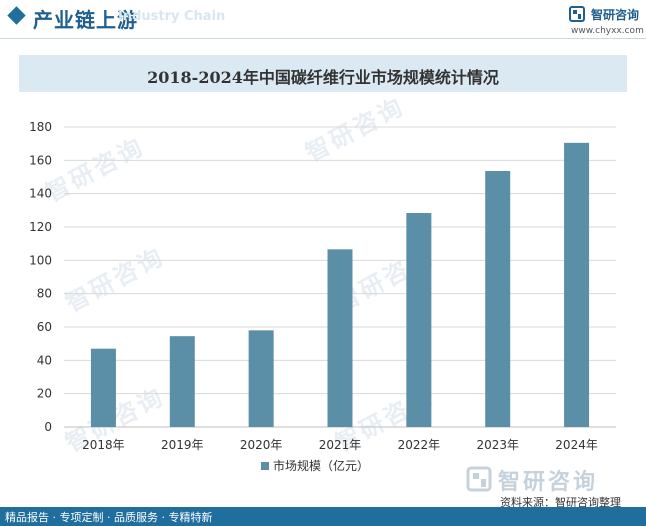 This screenshot has height=526, width=646. I want to click on y-tick-label: 120, so click(40, 227).